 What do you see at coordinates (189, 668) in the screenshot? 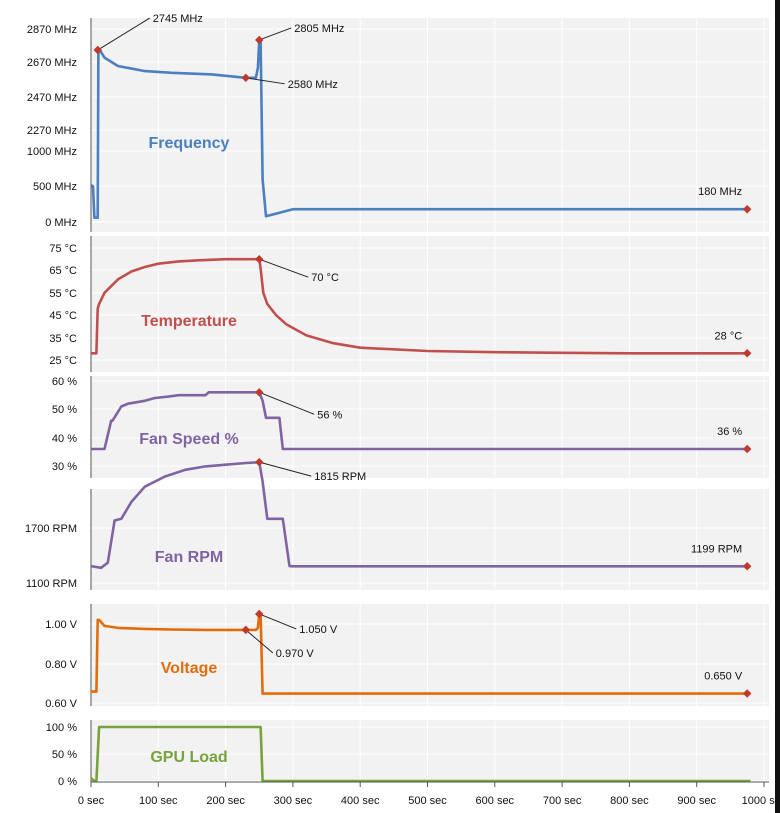
I see `panel-title: Voltage` at bounding box center [189, 668].